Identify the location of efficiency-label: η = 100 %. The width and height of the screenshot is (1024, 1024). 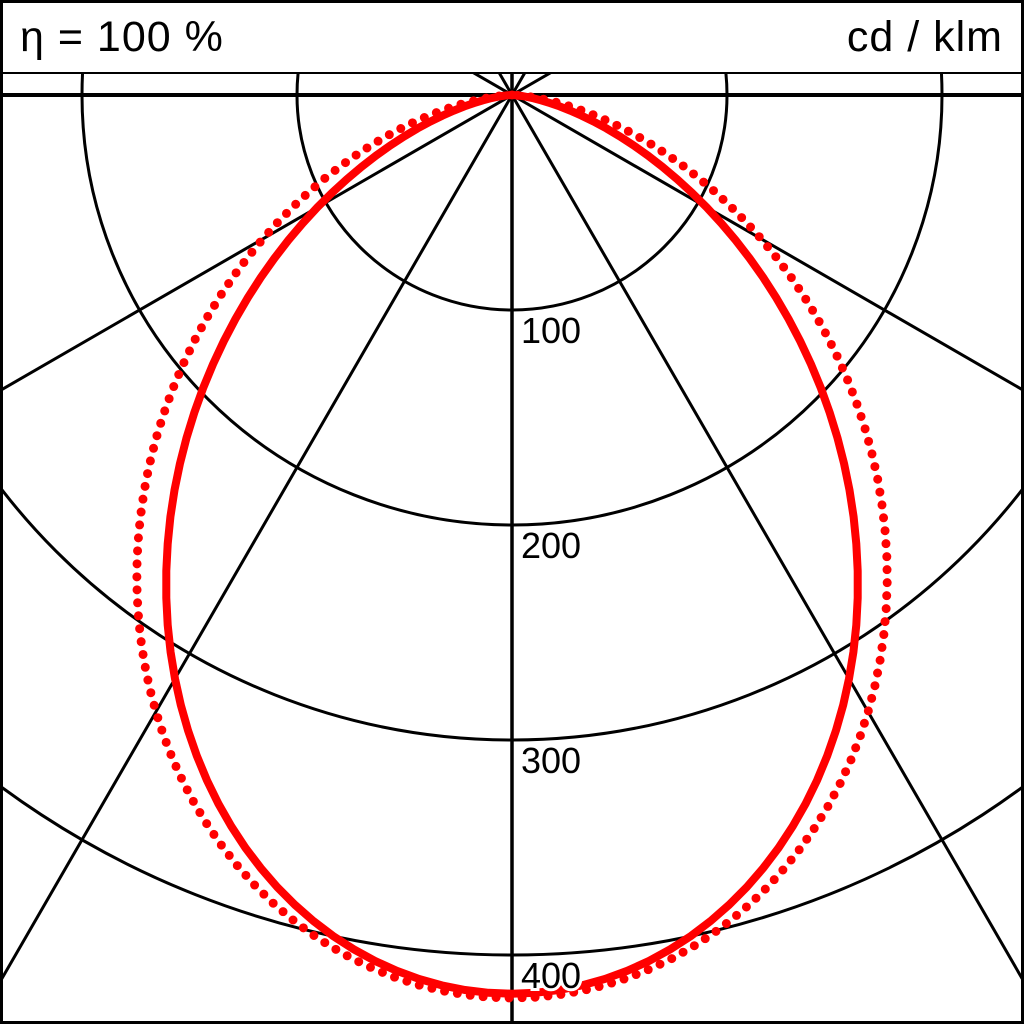
(122, 37).